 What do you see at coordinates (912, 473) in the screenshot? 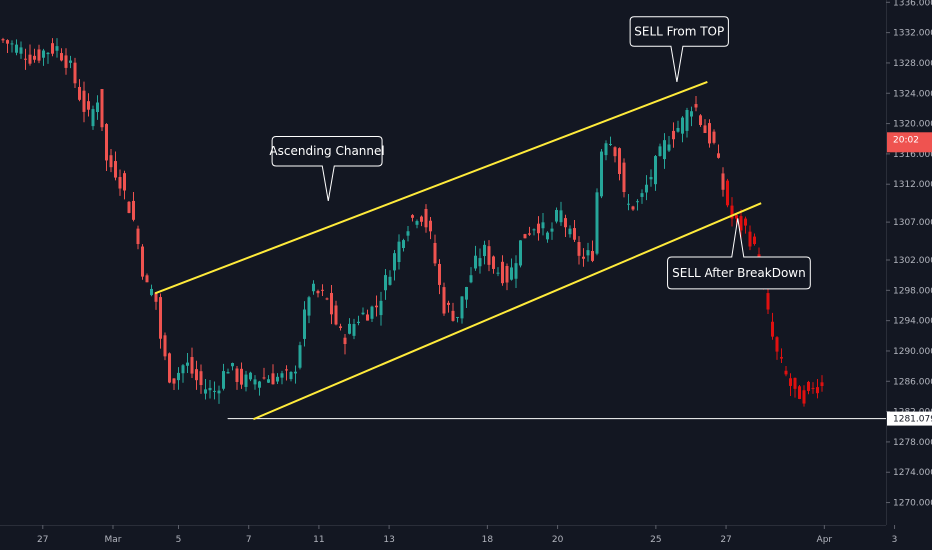
I see `price-tick-label: 1274.000` at bounding box center [912, 473].